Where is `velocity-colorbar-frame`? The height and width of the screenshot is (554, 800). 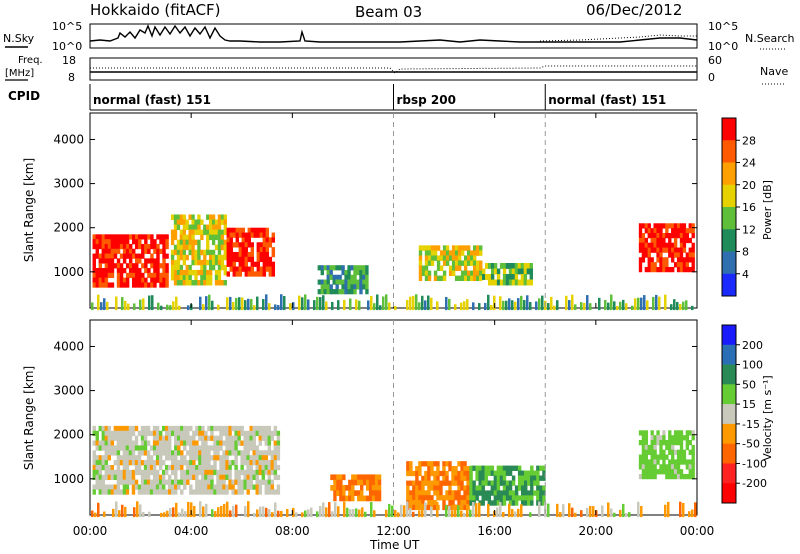 velocity-colorbar-frame is located at coordinates (729, 414).